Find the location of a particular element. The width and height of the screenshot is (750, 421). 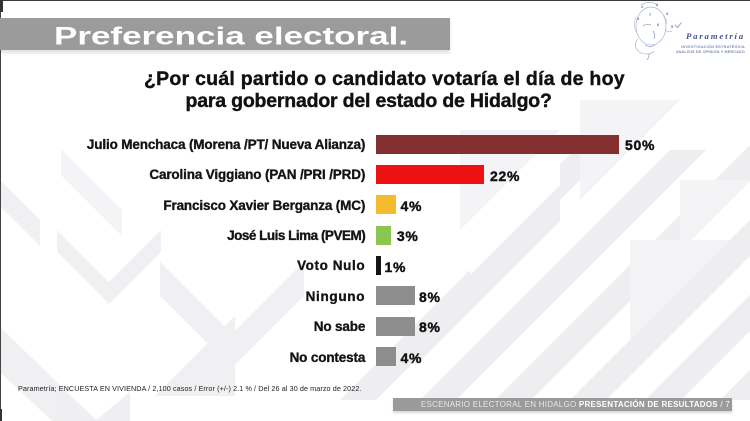

svg-text: 1 is located at coordinates (642, 7).